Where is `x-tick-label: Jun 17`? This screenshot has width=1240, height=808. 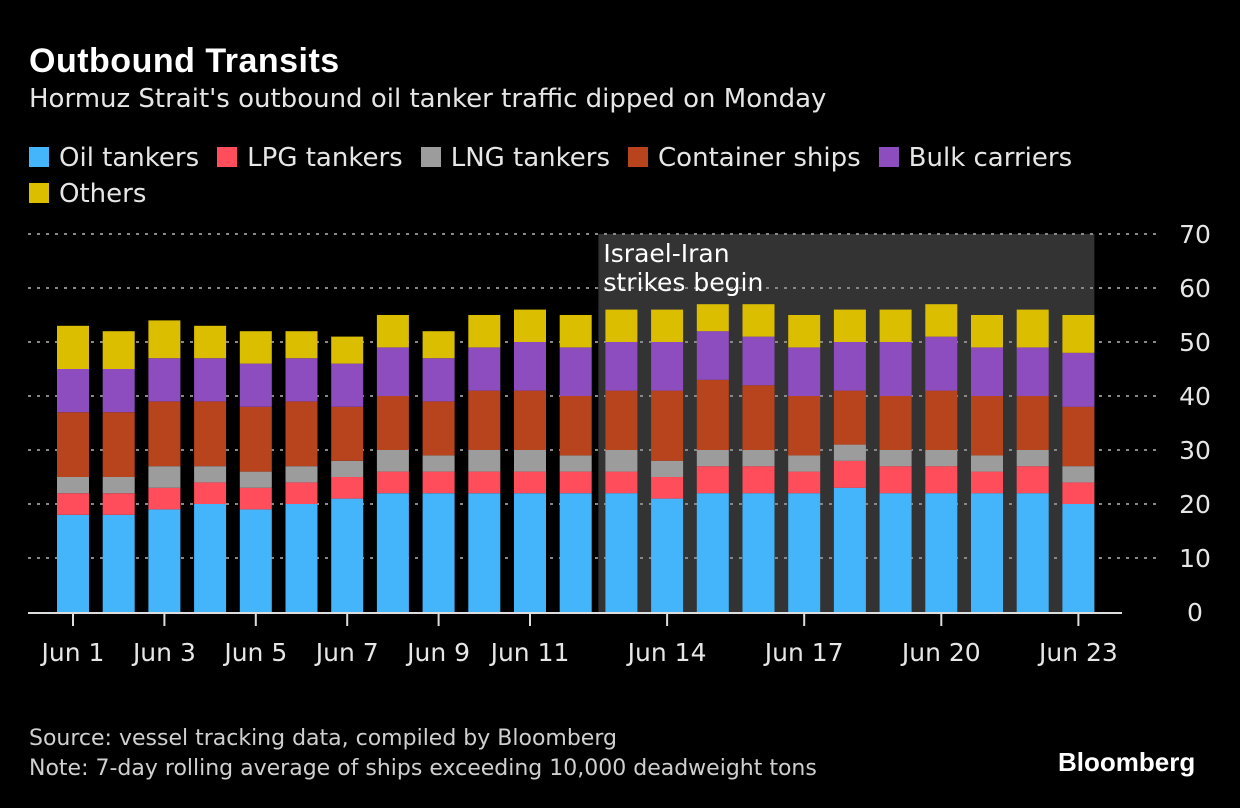 x-tick-label: Jun 17 is located at coordinates (803, 652).